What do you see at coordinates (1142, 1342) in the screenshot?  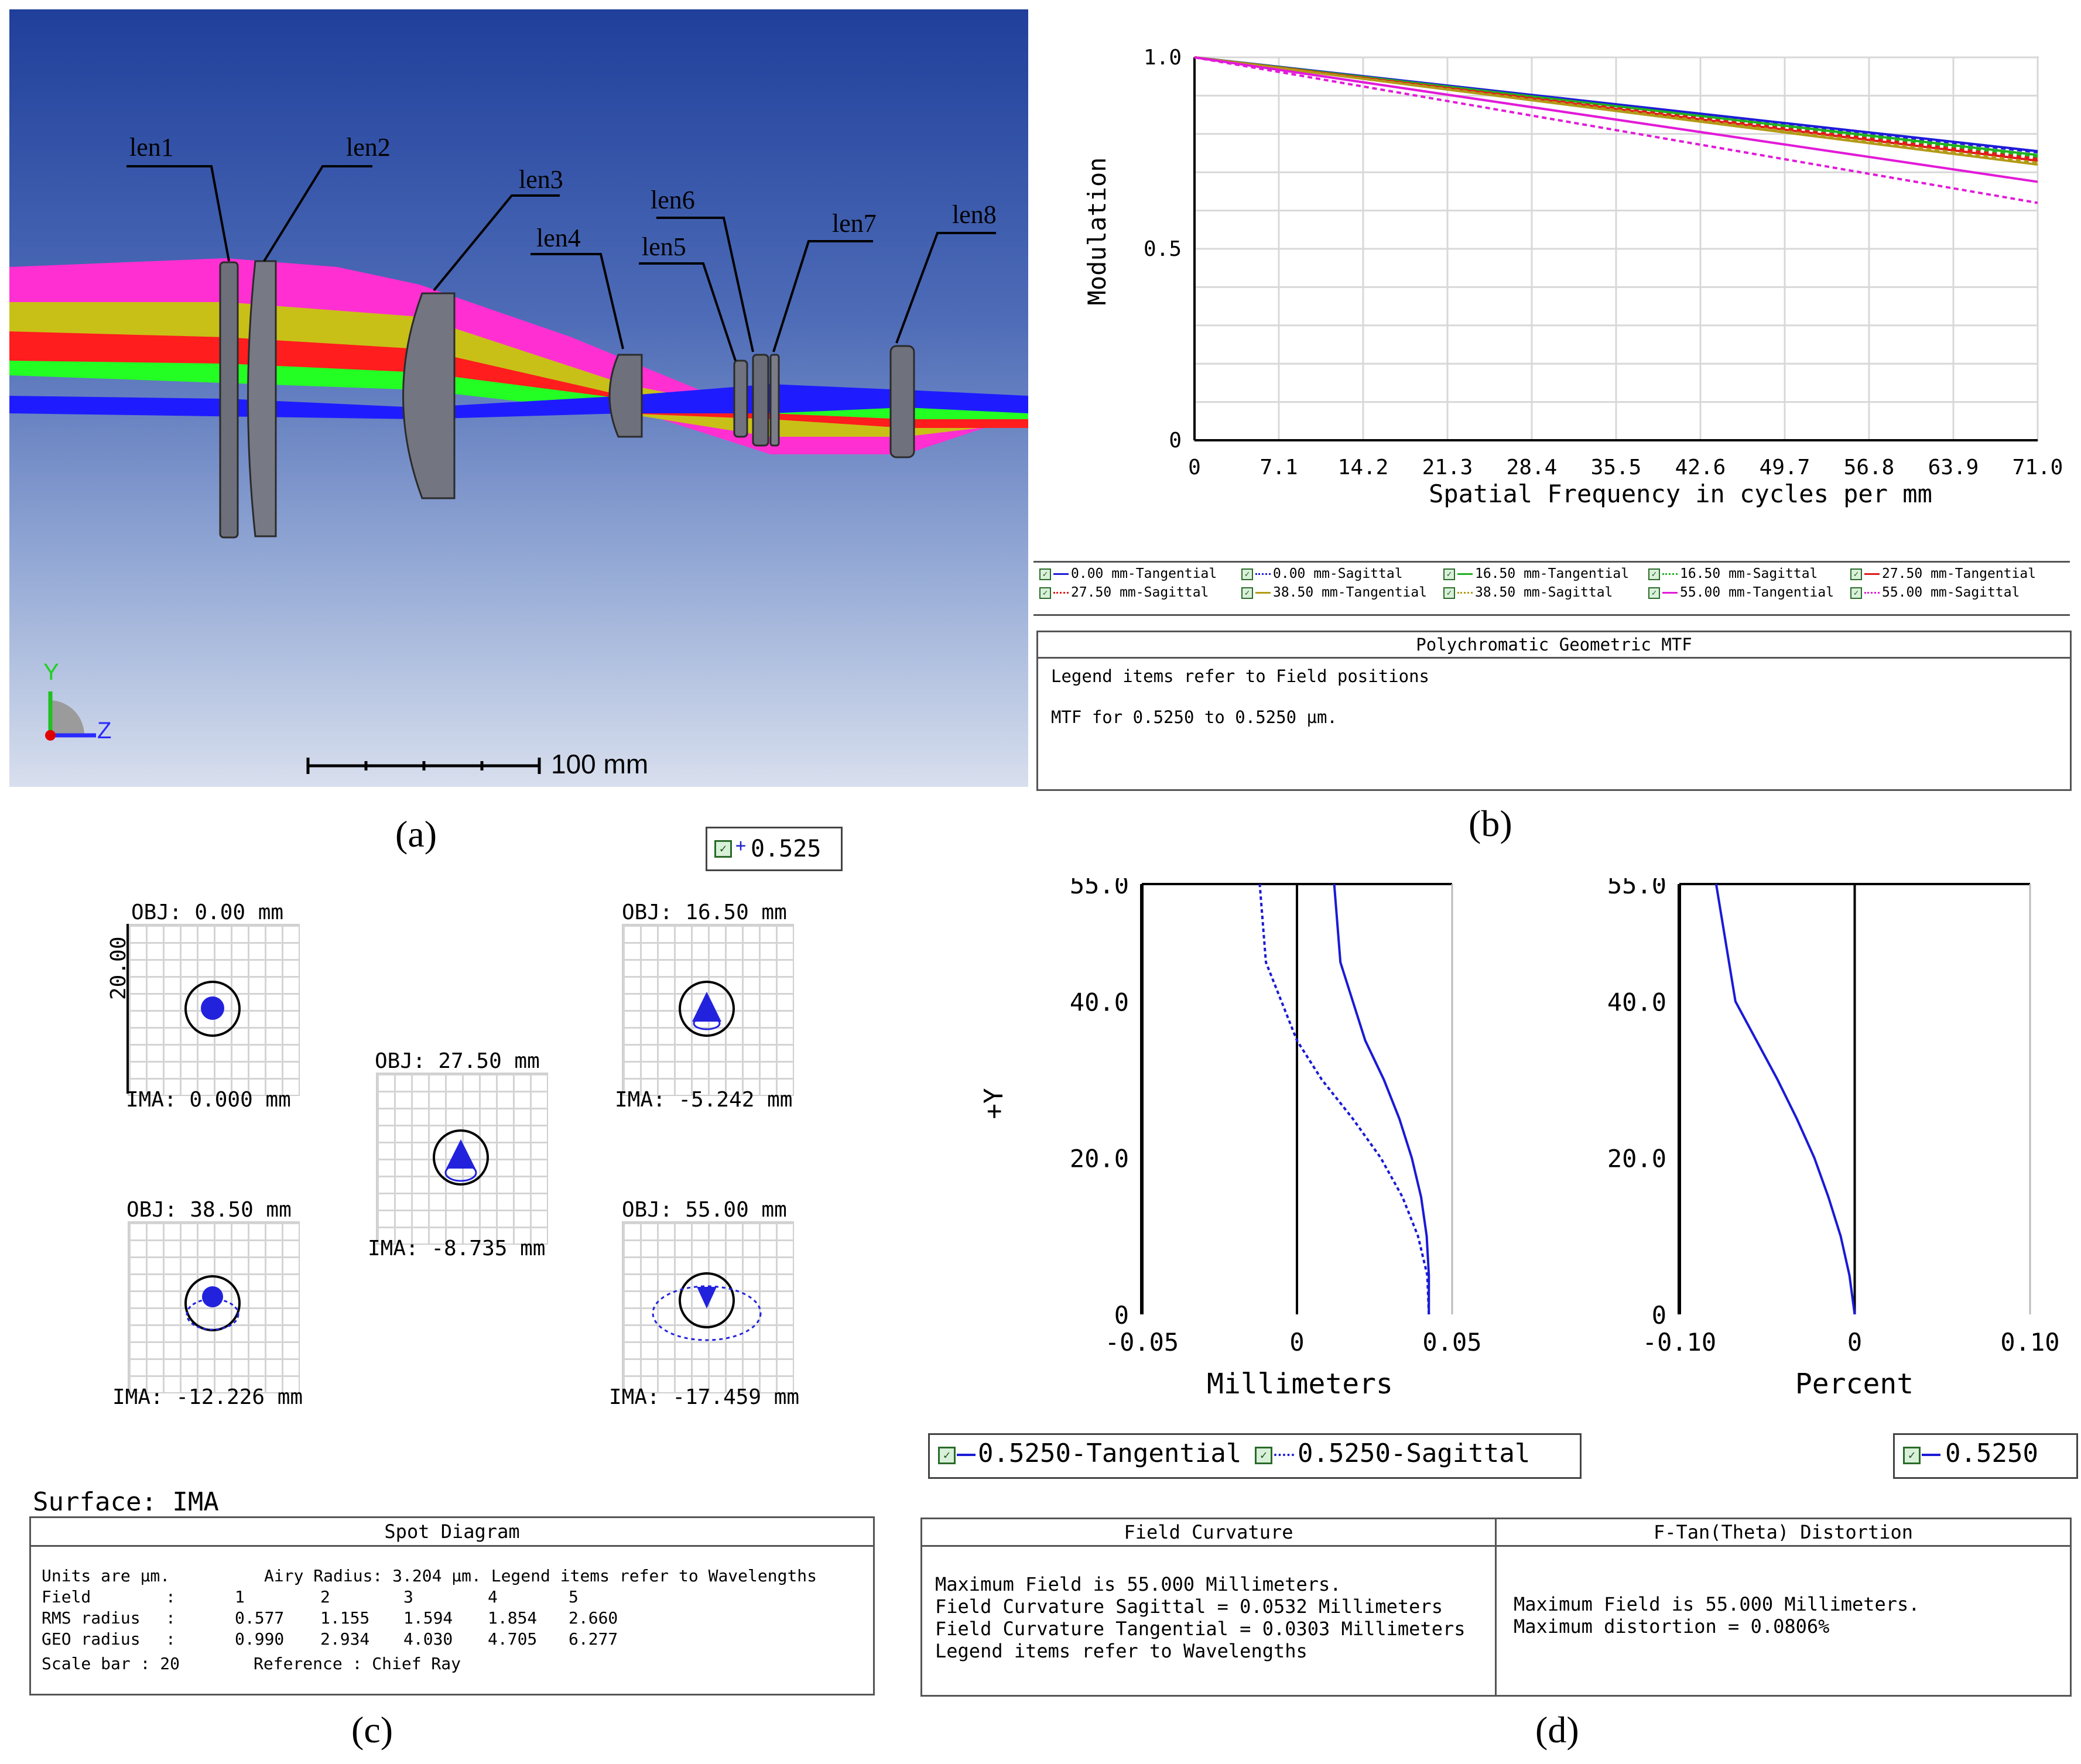 I see `x-tick: -0.05` at bounding box center [1142, 1342].